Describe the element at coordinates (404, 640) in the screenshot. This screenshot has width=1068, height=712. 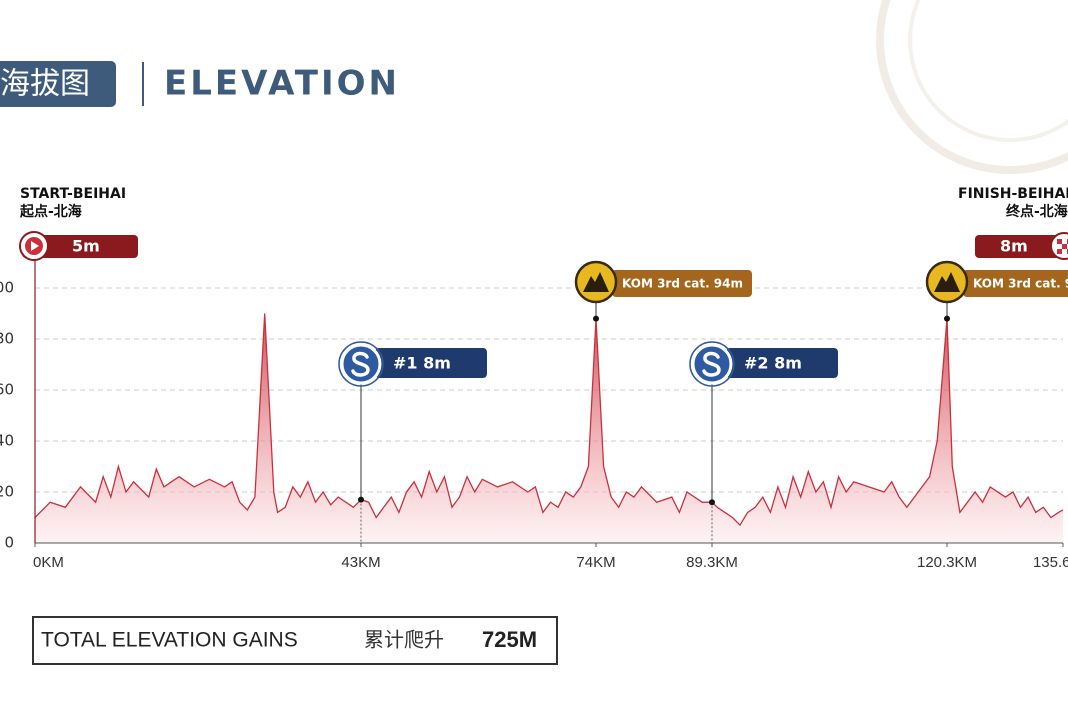
I see `total-label-cn: 累计爬升` at that location.